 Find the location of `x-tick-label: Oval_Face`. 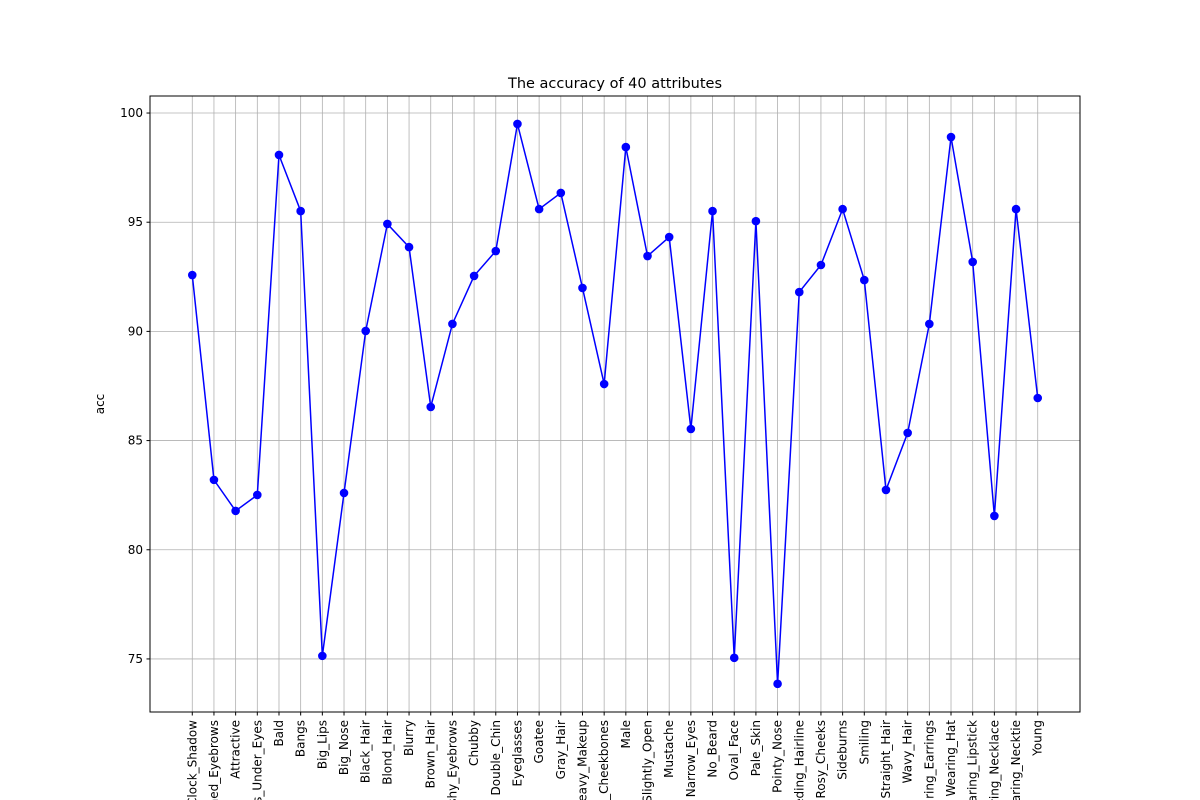

x-tick-label: Oval_Face is located at coordinates (734, 750).